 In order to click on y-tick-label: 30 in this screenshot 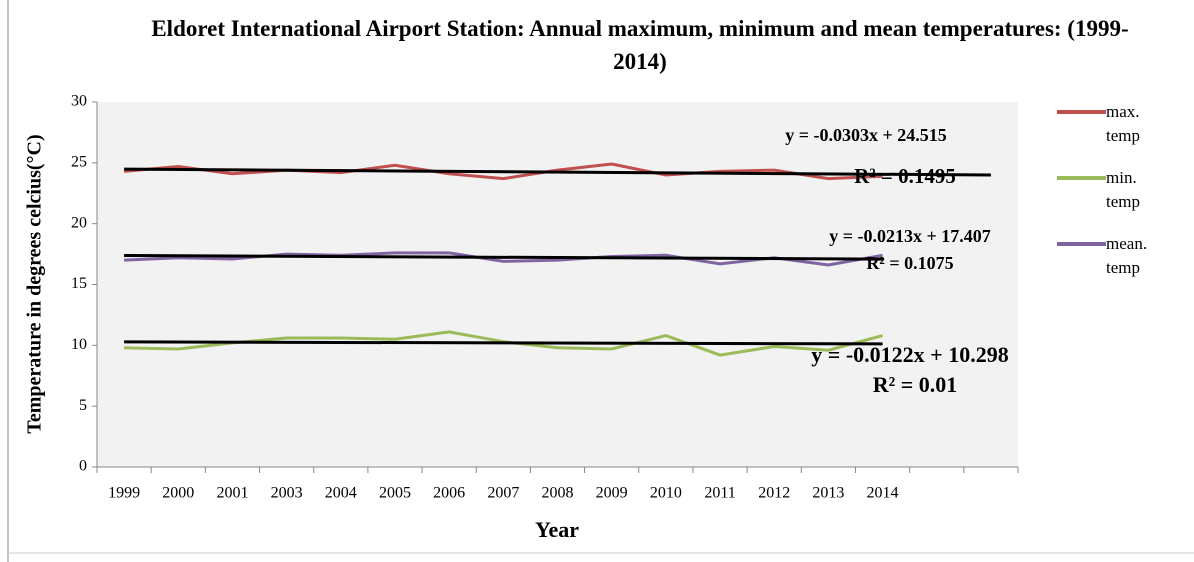, I will do `click(79, 101)`.